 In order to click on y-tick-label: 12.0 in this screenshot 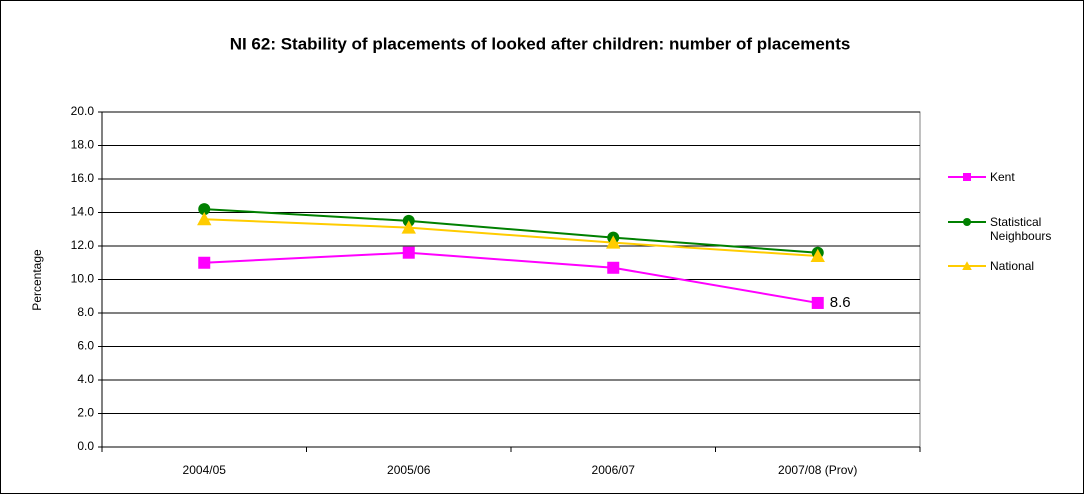, I will do `click(83, 245)`.